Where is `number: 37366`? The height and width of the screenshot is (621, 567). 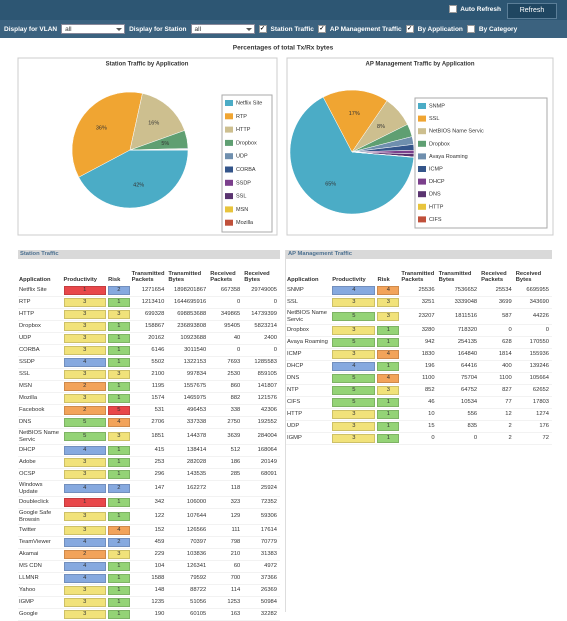
number: 37366 is located at coordinates (261, 579).